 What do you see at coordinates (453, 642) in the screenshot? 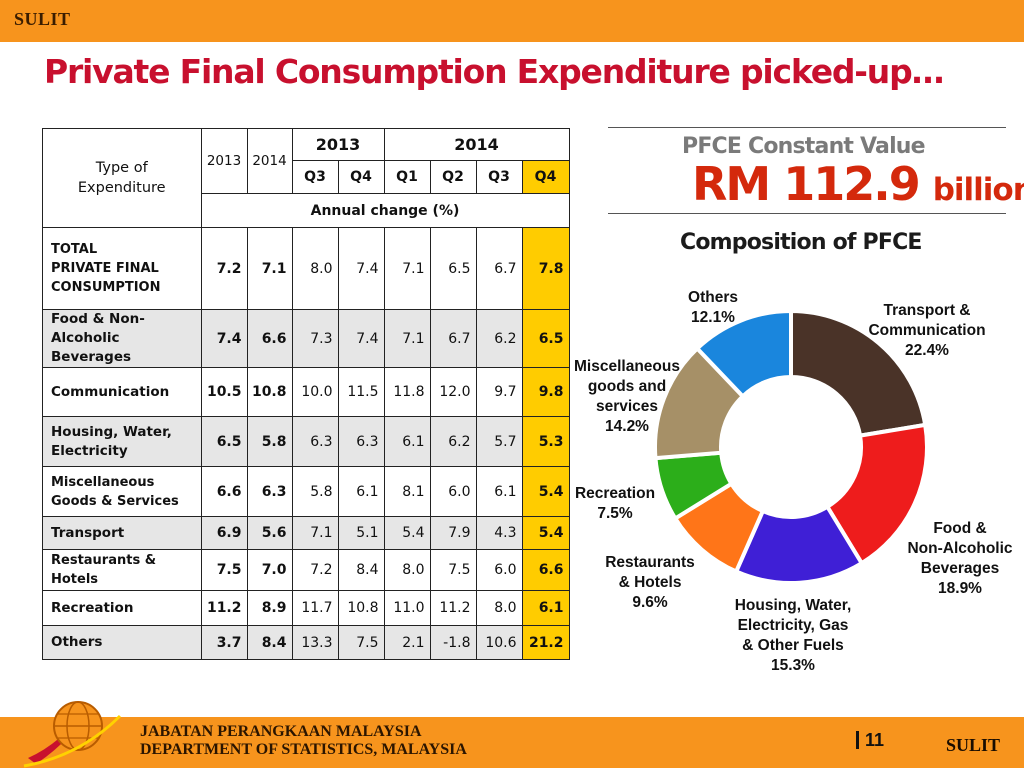
I see `table-cell: -1.8` at bounding box center [453, 642].